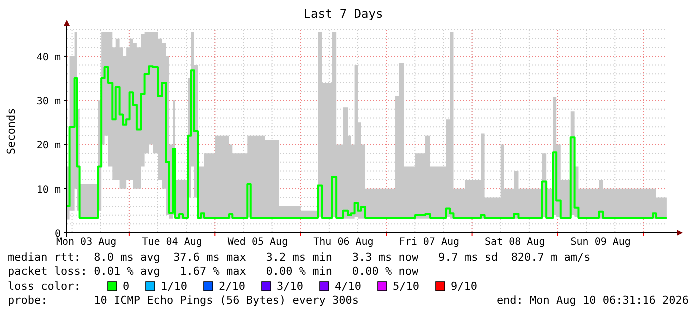  Describe the element at coordinates (44, 286) in the screenshot. I see `text: loss color:` at that location.